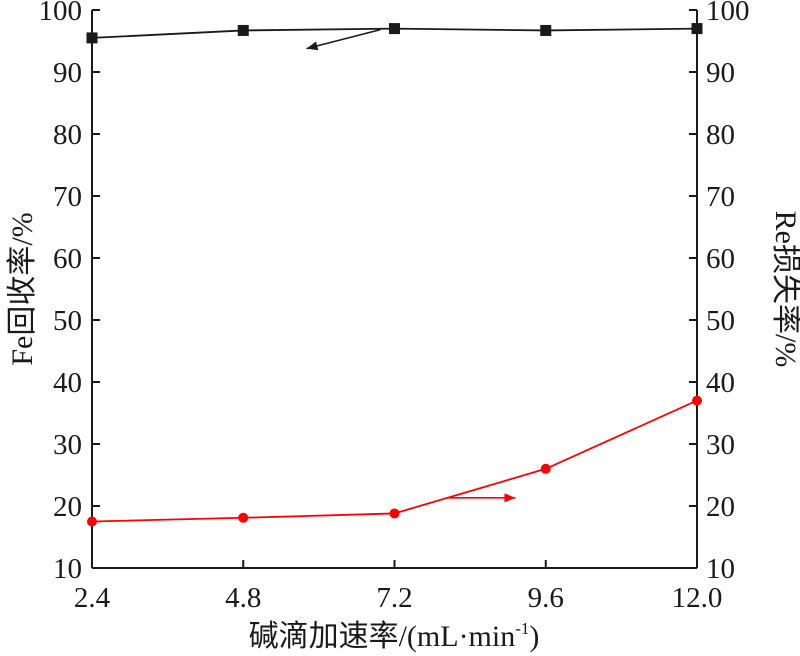 The image size is (800, 656). What do you see at coordinates (720, 507) in the screenshot?
I see `right-y-tick-label: 20` at bounding box center [720, 507].